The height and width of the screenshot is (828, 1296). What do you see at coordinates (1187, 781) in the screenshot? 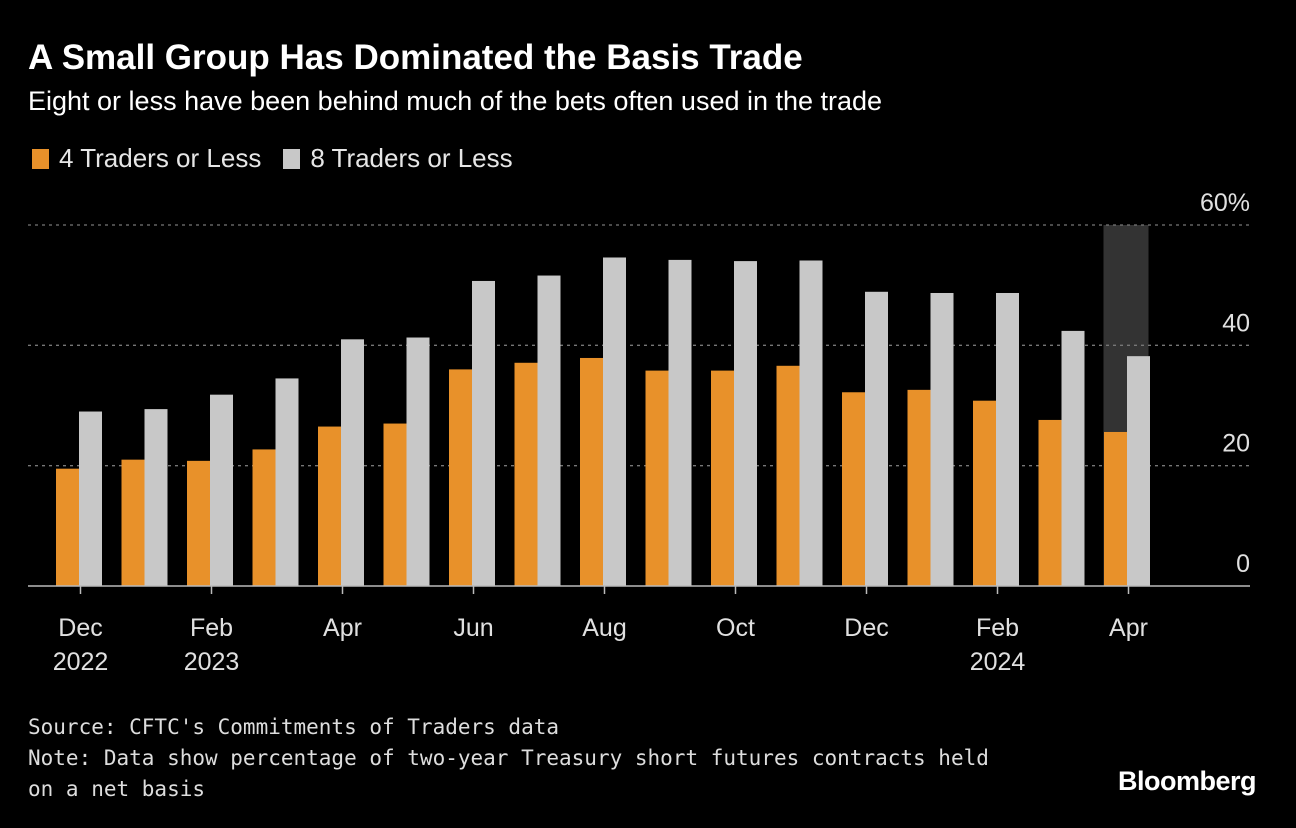
I see `bloomberg-logo: Bloomberg` at bounding box center [1187, 781].